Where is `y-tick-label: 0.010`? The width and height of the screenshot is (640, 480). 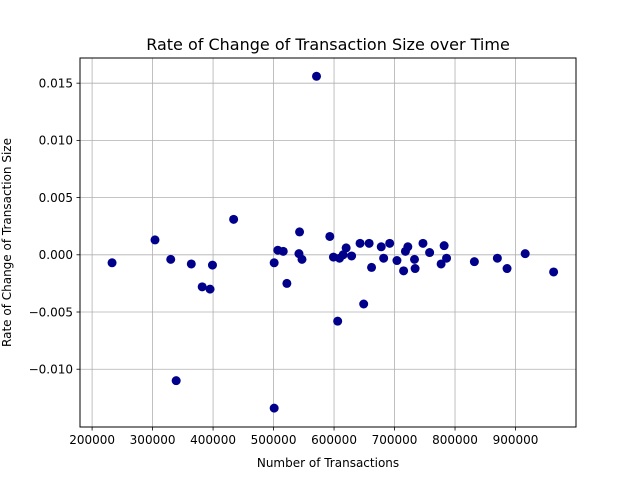 y-tick-label: 0.010 is located at coordinates (56, 141).